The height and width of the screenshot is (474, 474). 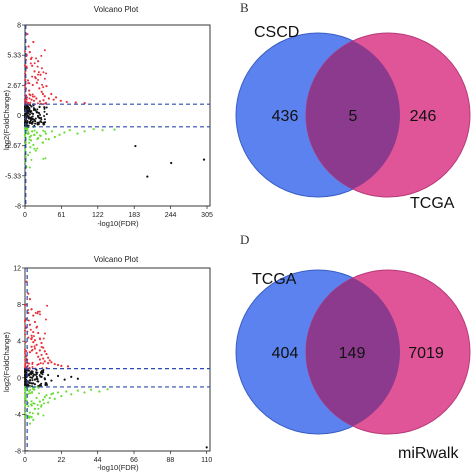 What do you see at coordinates (116, 9) in the screenshot?
I see `volcano-plot-a-title: Volcano Plot` at bounding box center [116, 9].